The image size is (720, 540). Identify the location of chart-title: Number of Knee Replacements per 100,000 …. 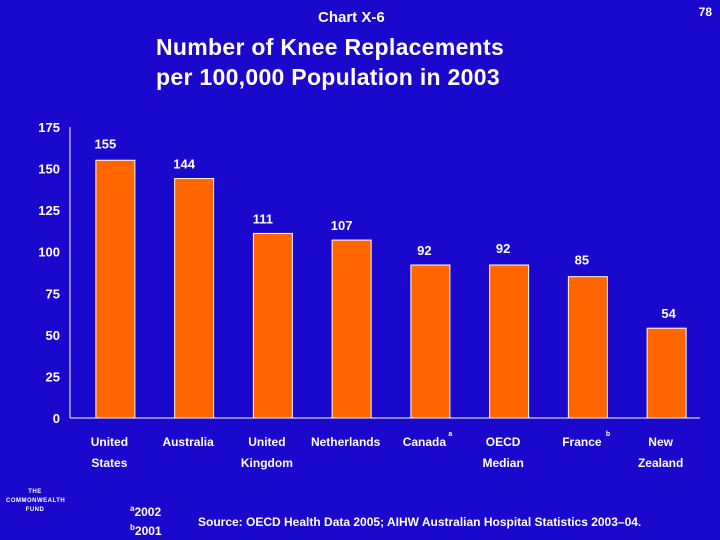
(330, 62).